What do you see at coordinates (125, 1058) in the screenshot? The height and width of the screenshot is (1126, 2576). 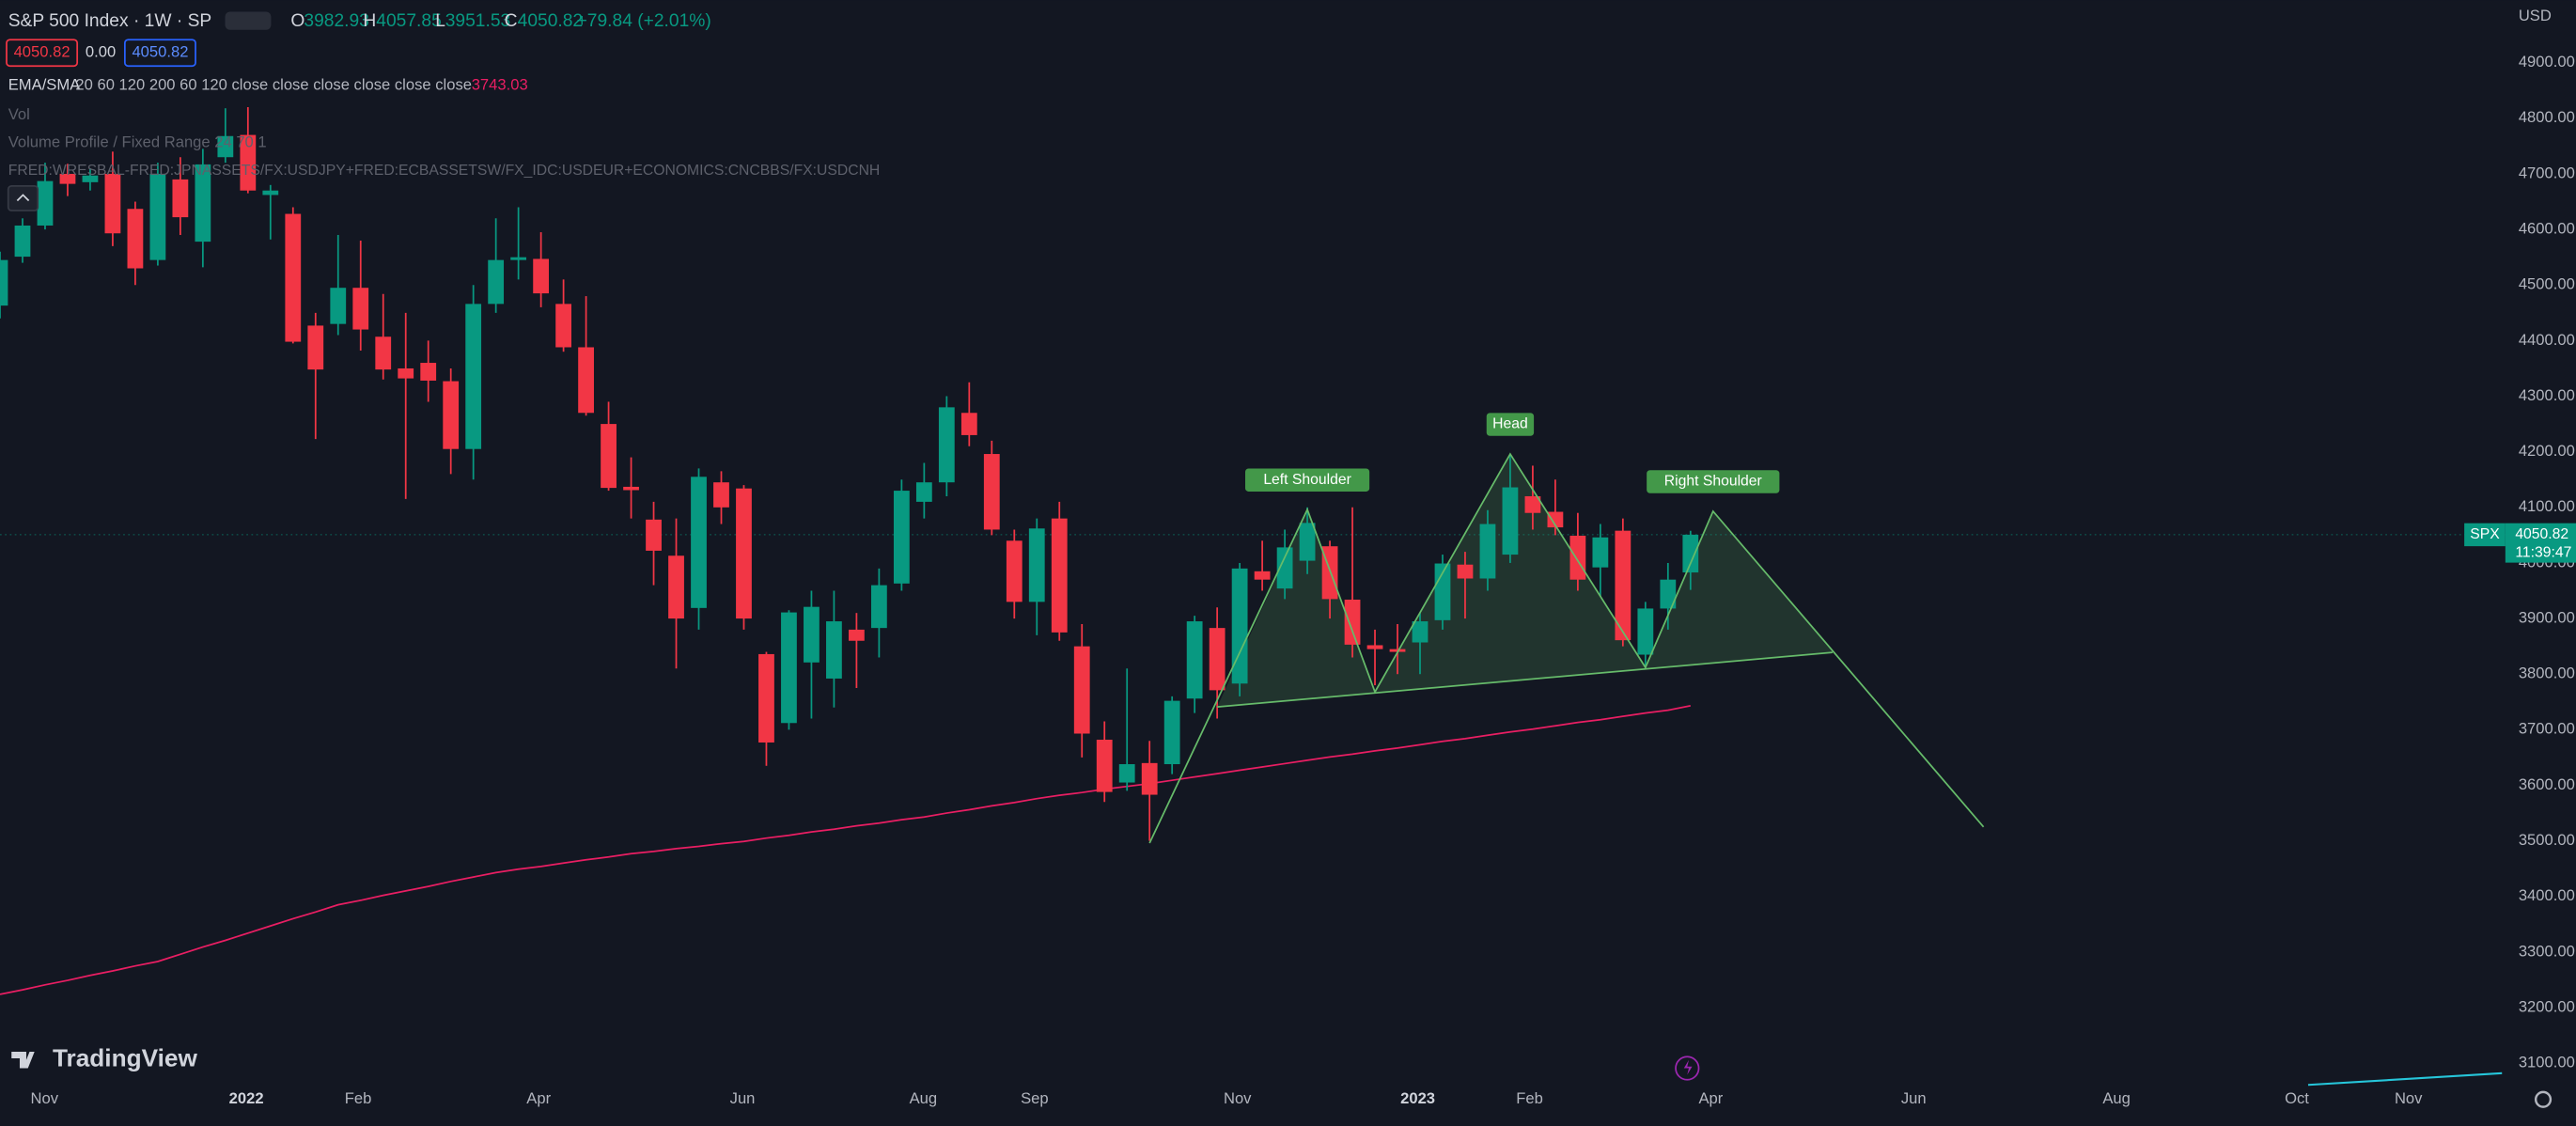 I see `logo-text: TradingView` at bounding box center [125, 1058].